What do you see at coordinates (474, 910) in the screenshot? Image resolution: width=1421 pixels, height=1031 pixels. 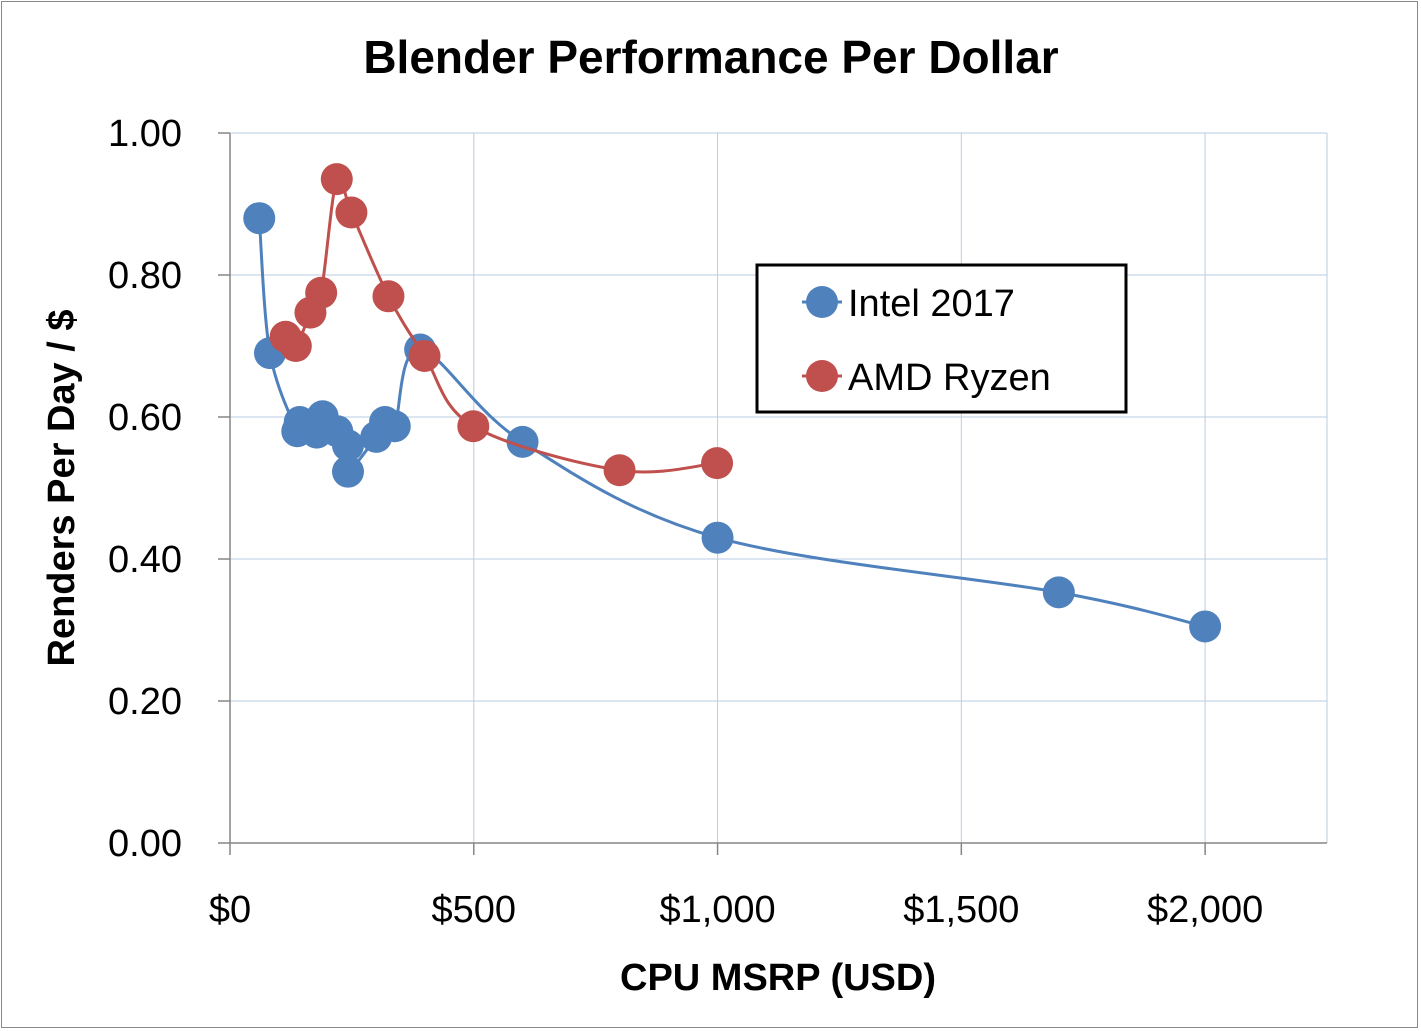 I see `x-tick-label: $500` at bounding box center [474, 910].